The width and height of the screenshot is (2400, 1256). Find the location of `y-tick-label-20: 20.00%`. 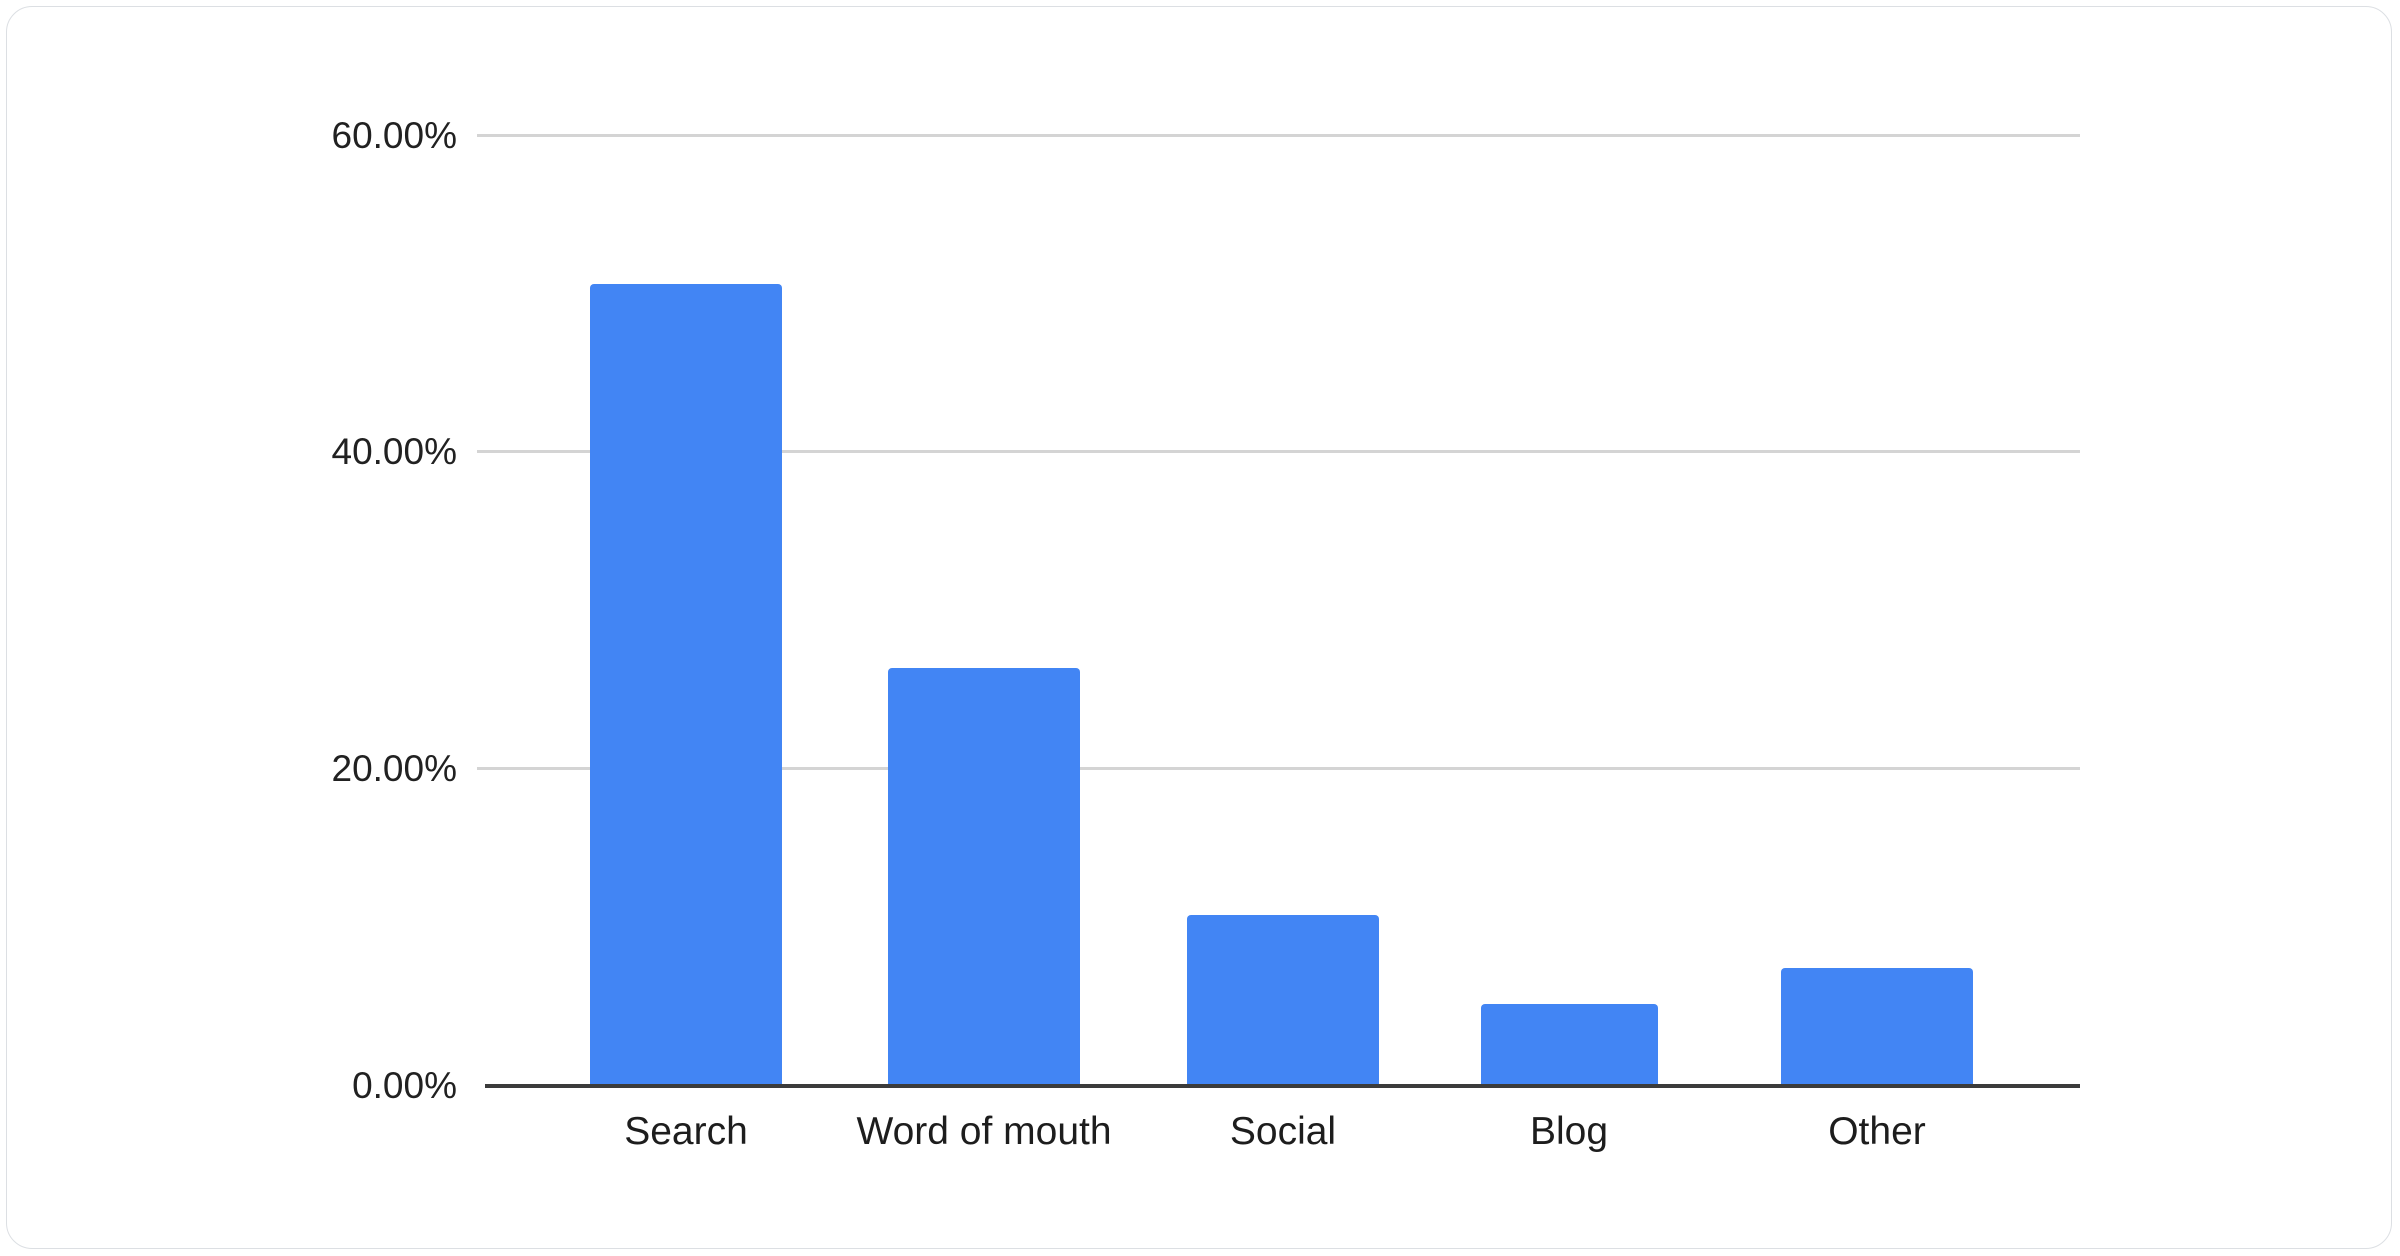

y-tick-label-20: 20.00% is located at coordinates (394, 768).